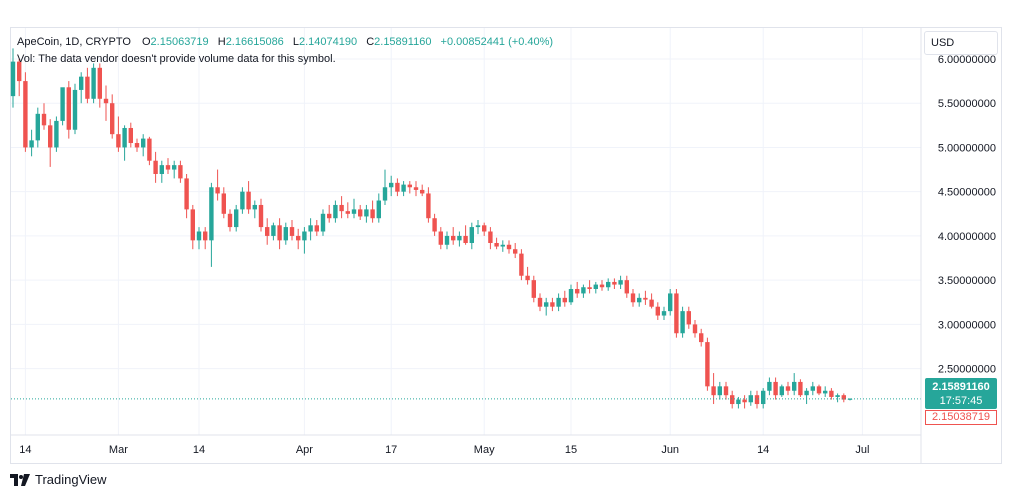 Image resolution: width=1012 pixels, height=498 pixels. What do you see at coordinates (391, 450) in the screenshot?
I see `x-tick-label: 17` at bounding box center [391, 450].